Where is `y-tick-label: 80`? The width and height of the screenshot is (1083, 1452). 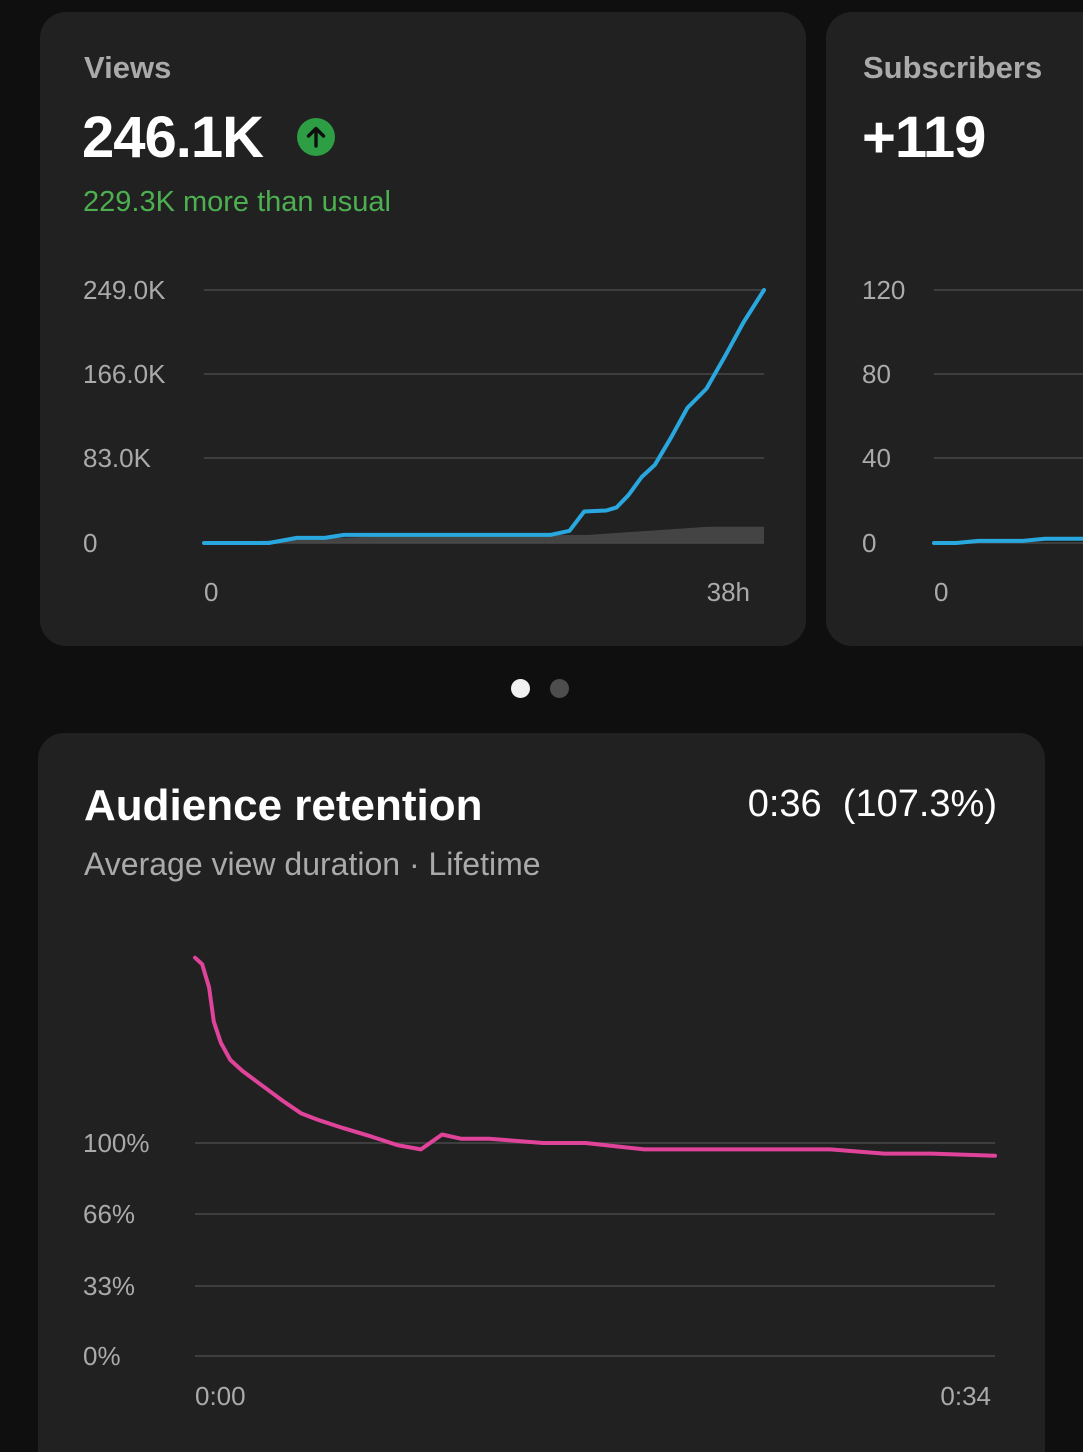
y-tick-label: 80 is located at coordinates (876, 374).